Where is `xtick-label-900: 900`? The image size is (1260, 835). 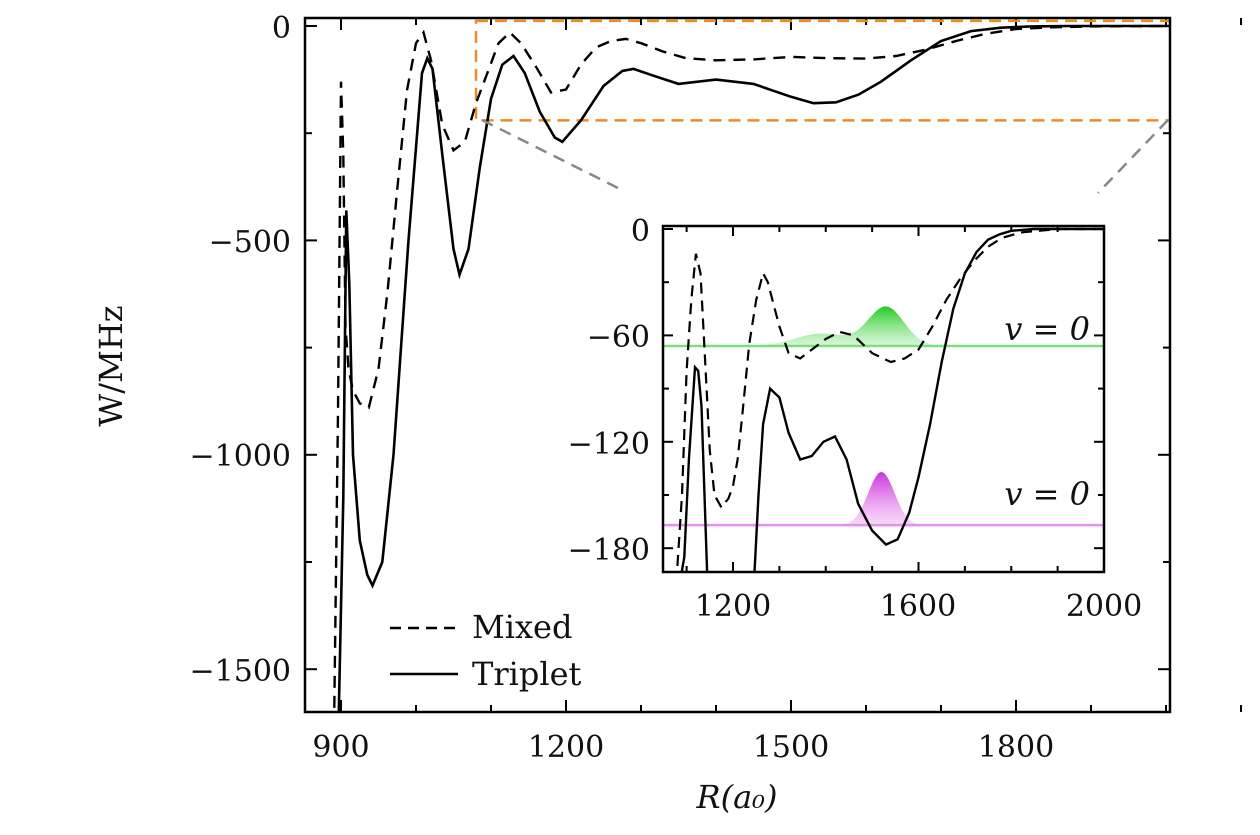
xtick-label-900: 900 is located at coordinates (340, 747).